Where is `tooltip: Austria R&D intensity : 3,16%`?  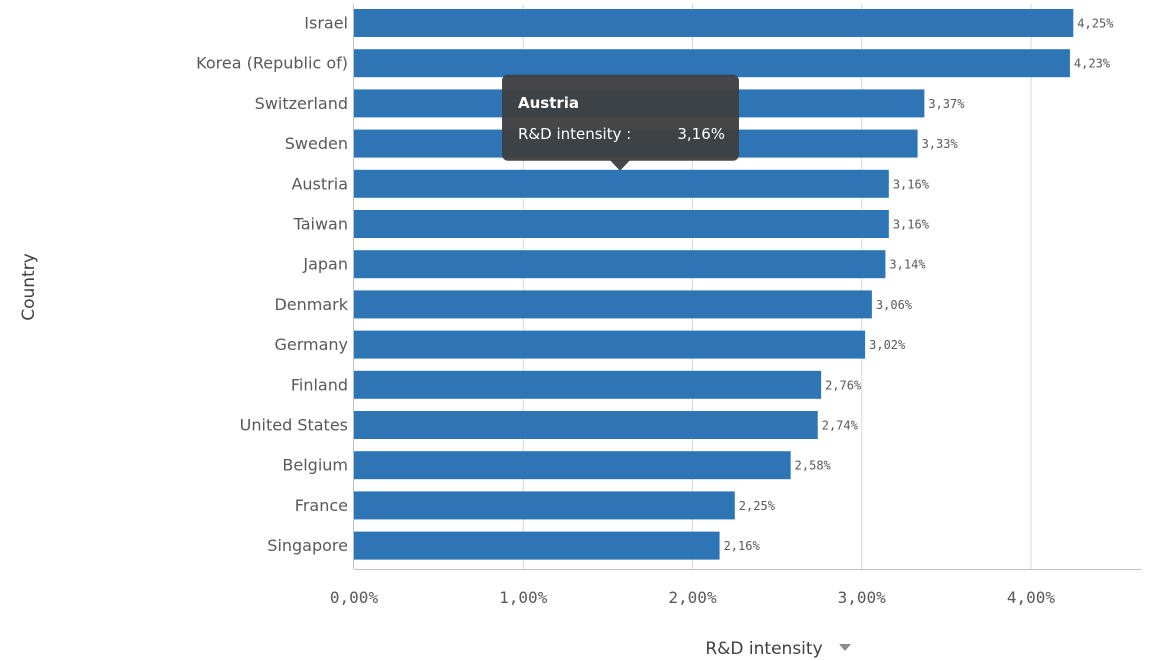
tooltip: Austria R&D intensity : 3,16% is located at coordinates (620, 122).